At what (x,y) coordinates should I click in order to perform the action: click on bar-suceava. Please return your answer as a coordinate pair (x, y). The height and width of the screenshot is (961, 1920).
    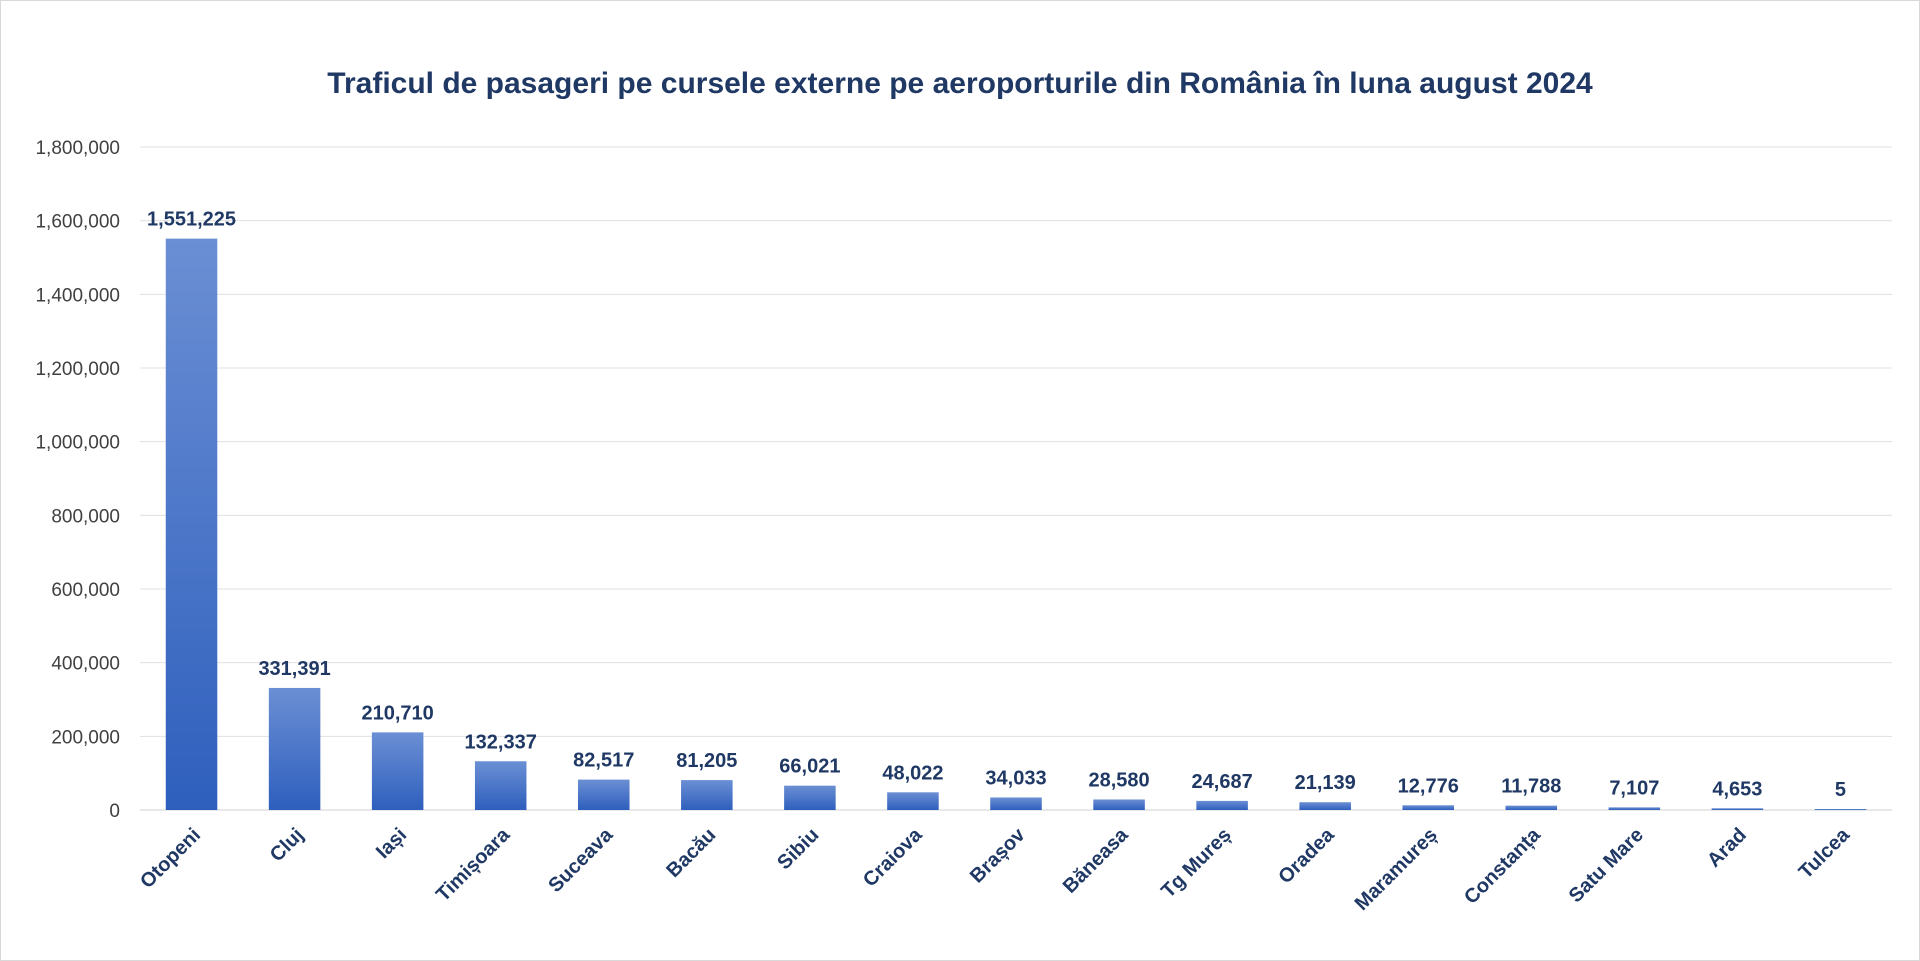
    Looking at the image, I should click on (604, 794).